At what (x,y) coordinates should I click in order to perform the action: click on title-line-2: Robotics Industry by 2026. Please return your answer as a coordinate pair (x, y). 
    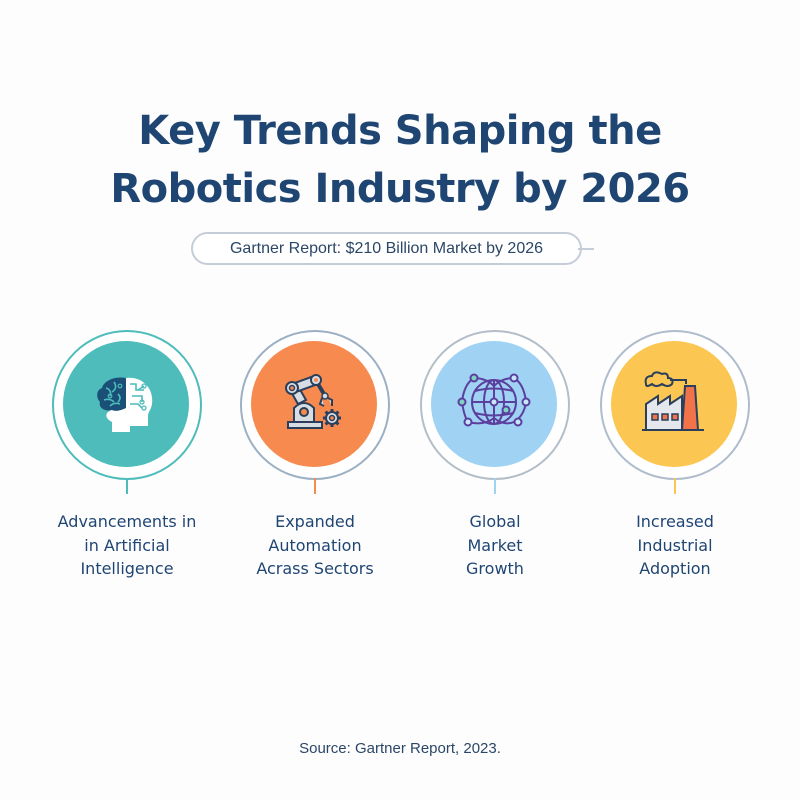
    Looking at the image, I should click on (400, 189).